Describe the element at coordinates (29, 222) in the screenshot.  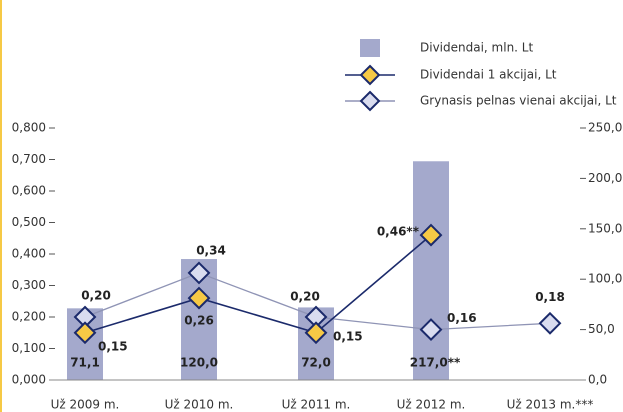
I see `y-tick-label: 0,500` at that location.